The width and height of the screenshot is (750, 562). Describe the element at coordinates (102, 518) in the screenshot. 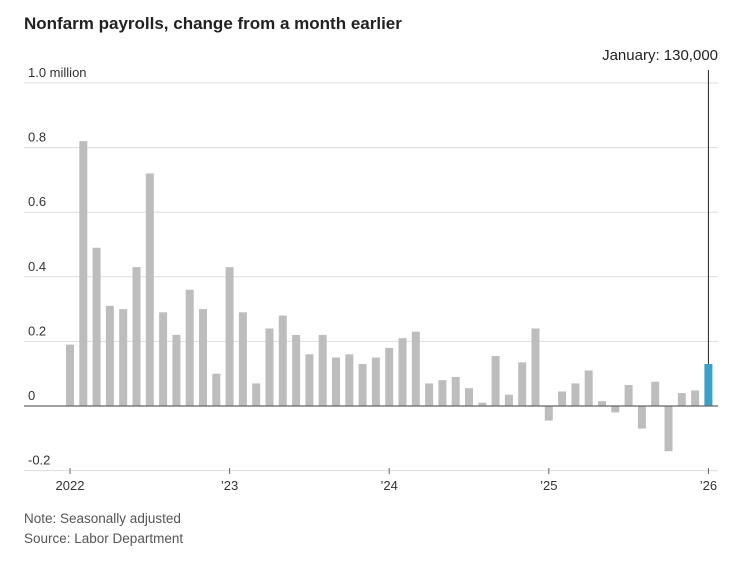

I see `note-text: Note: Seasonally adjusted` at that location.